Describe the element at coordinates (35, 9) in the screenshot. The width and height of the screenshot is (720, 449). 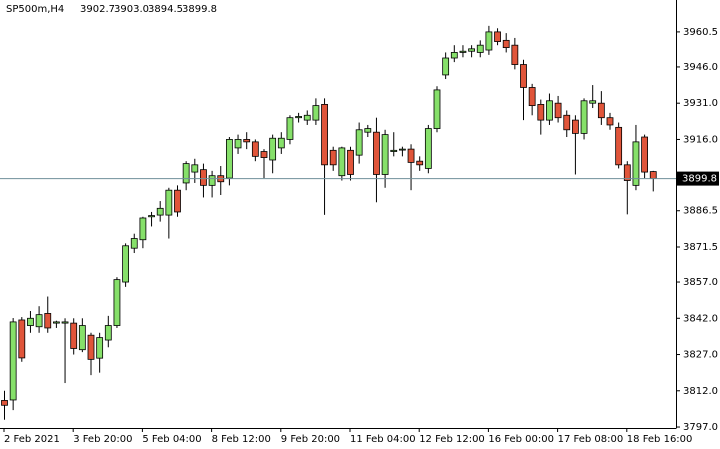
I see `chart-title: SP500m,H4` at that location.